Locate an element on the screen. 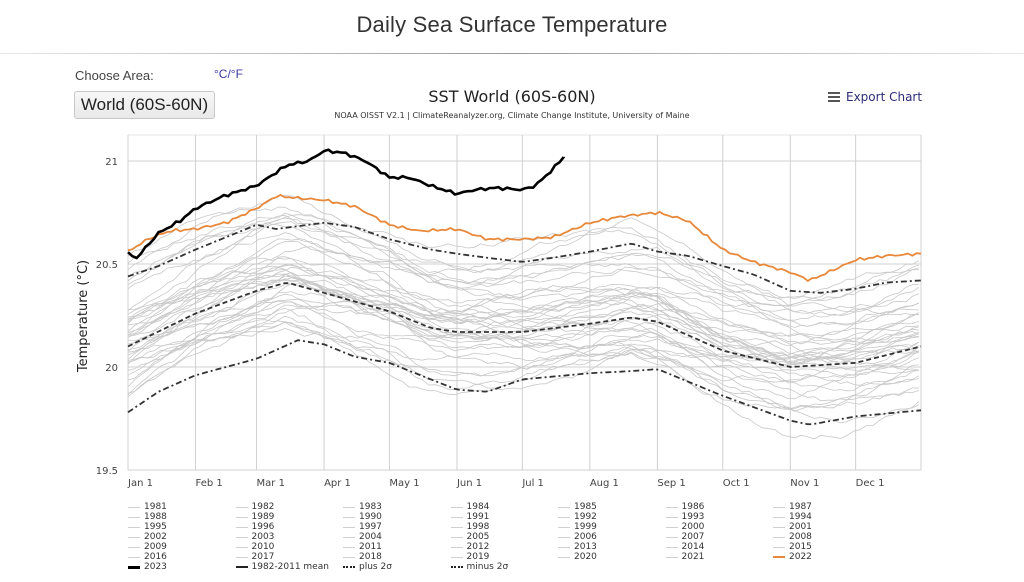 Image resolution: width=1024 pixels, height=582 pixels. series-line-2009 is located at coordinates (523, 303).